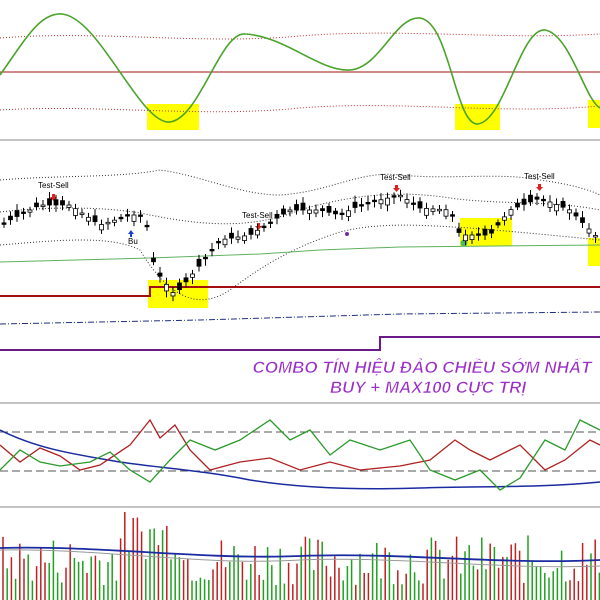 Image resolution: width=600 pixels, height=600 pixels. What do you see at coordinates (422, 367) in the screenshot?
I see `banner-text: COMBO TÍN HIỆU ĐẢO CHIỀU SỚM NHẤT` at bounding box center [422, 367].